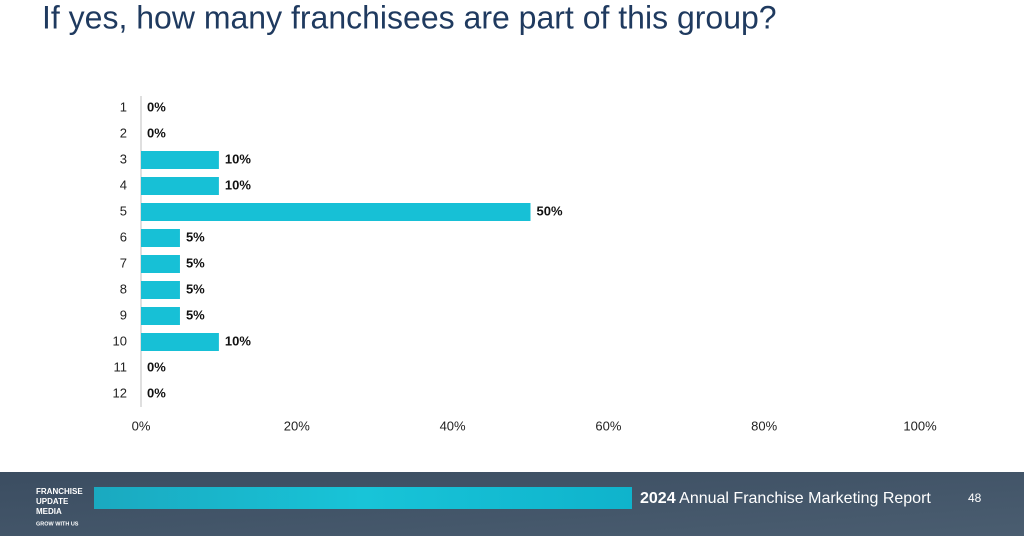 The image size is (1024, 536). I want to click on report-title: 2024 Annual Franchise Marketing Report, so click(785, 498).